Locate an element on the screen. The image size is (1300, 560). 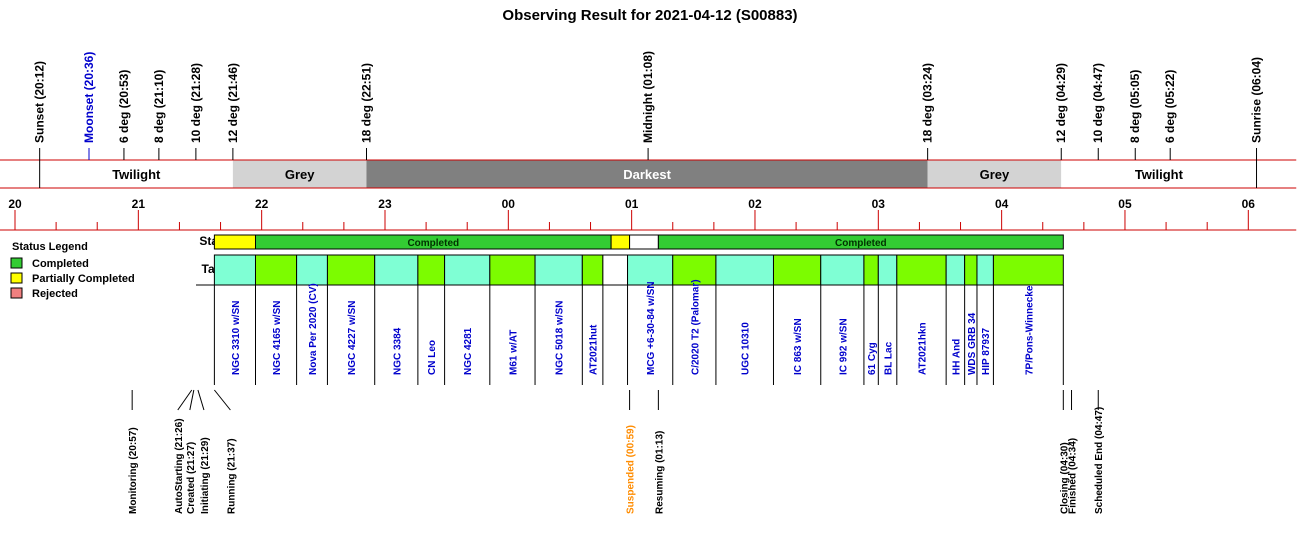
chart-title: Observing Result for 2021-04-12 (S00883) is located at coordinates (649, 15).